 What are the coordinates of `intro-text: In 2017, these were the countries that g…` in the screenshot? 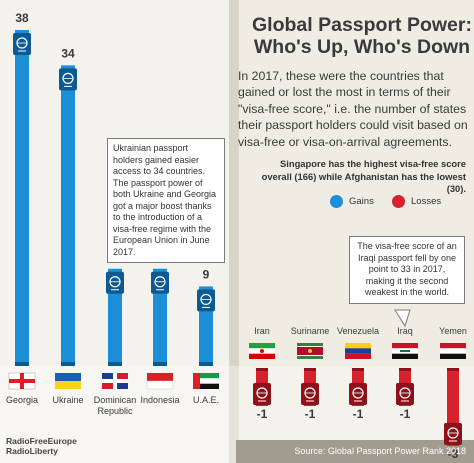 It's located at (353, 109).